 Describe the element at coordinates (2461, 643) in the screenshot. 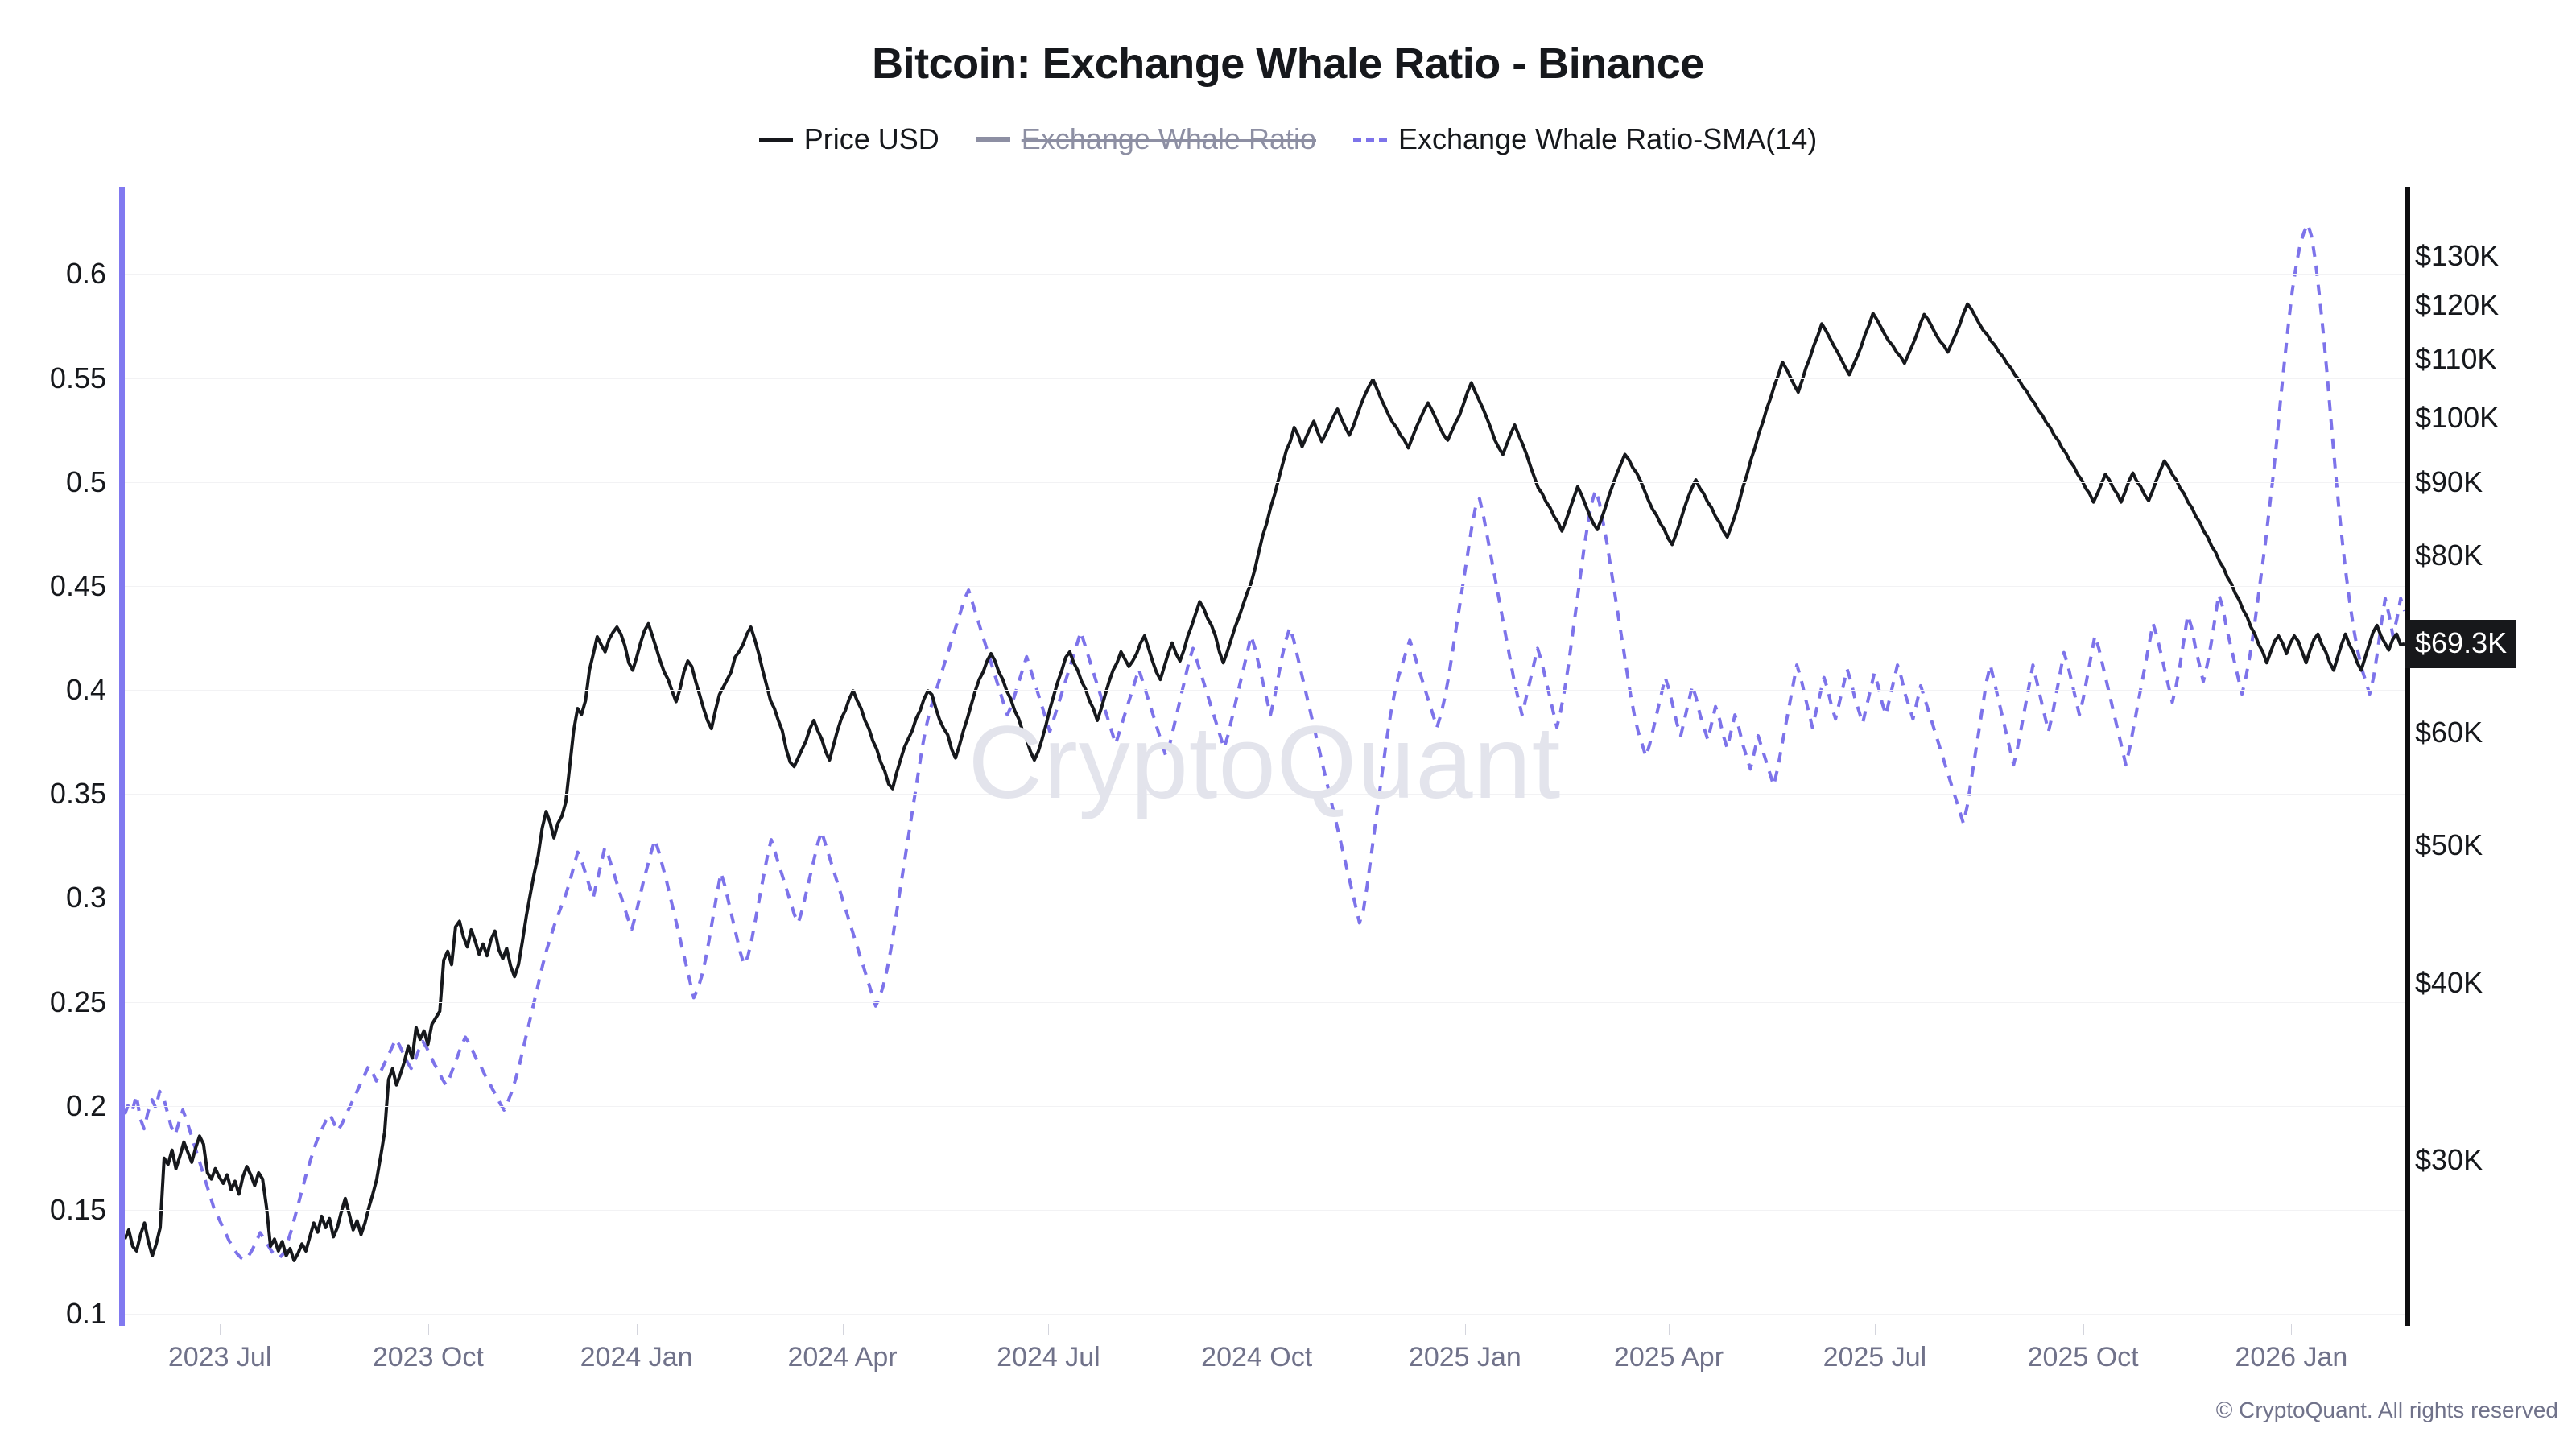

I see `status-badge: $69.3K` at that location.